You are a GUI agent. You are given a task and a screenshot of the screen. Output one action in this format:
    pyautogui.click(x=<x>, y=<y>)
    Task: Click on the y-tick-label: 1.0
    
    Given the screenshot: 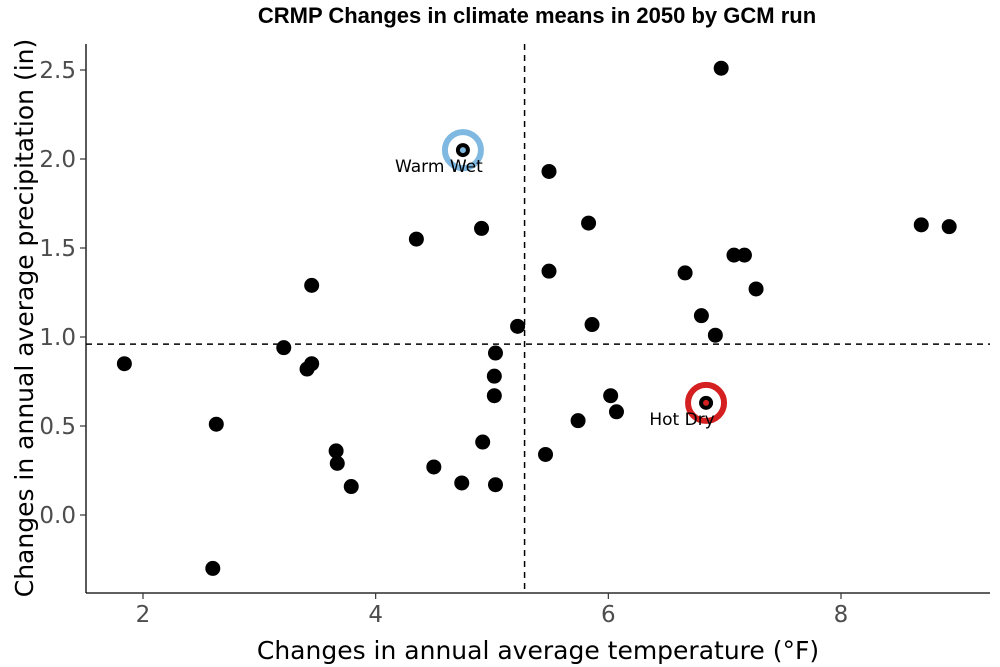 What is the action you would take?
    pyautogui.click(x=57, y=338)
    